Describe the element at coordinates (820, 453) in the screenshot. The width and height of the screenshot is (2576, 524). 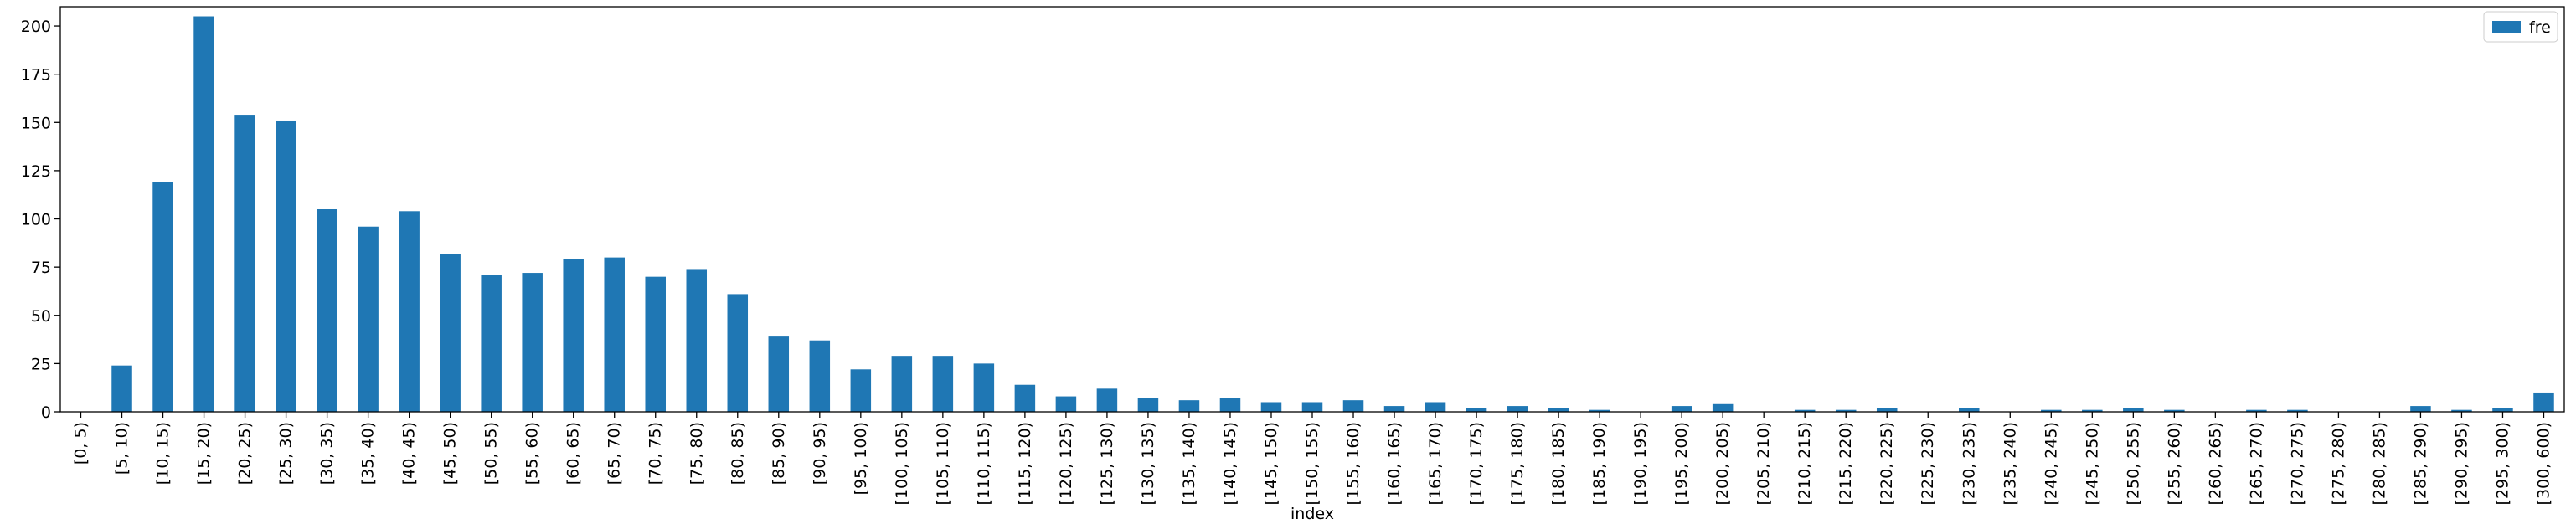
I see `x-tick-label: [90, 95)` at that location.